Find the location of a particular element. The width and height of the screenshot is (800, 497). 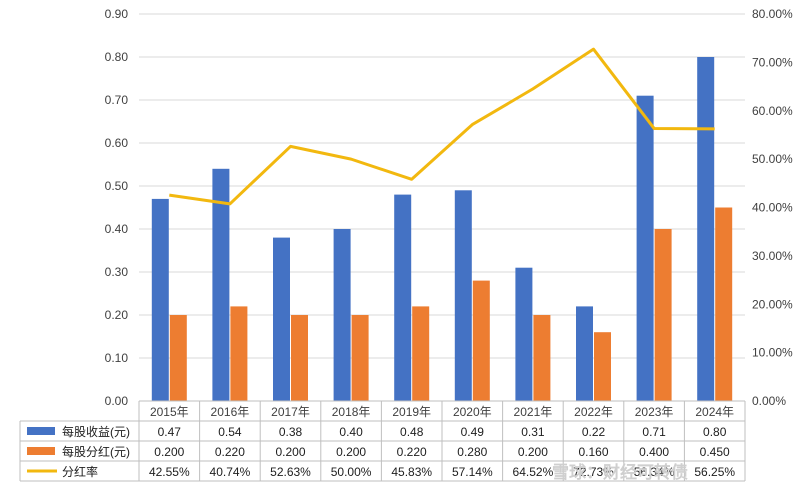

y-left-tick-label: 0.80 is located at coordinates (117, 57).